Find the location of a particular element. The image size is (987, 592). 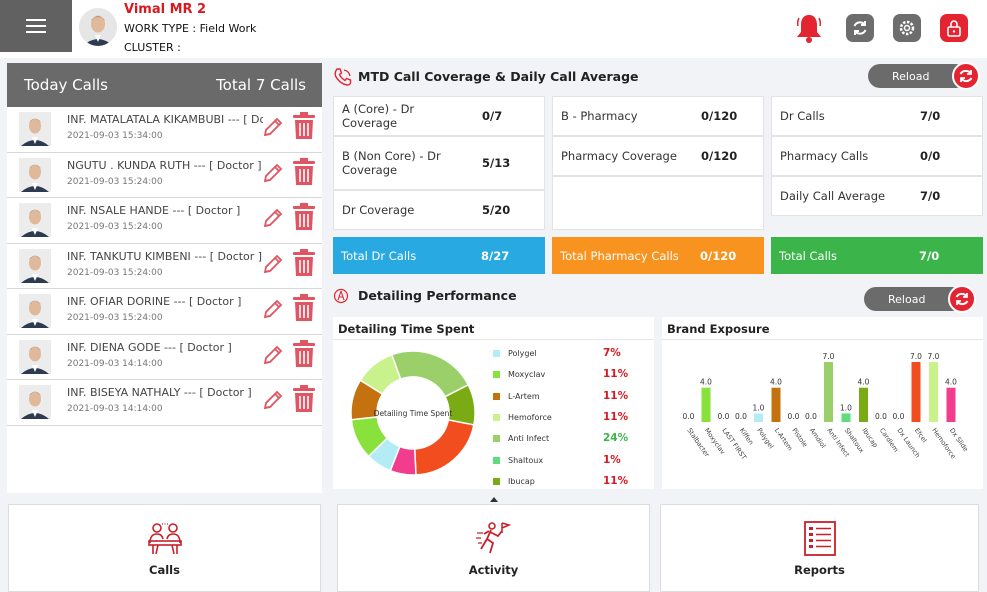

donut-slice is located at coordinates (430, 374).